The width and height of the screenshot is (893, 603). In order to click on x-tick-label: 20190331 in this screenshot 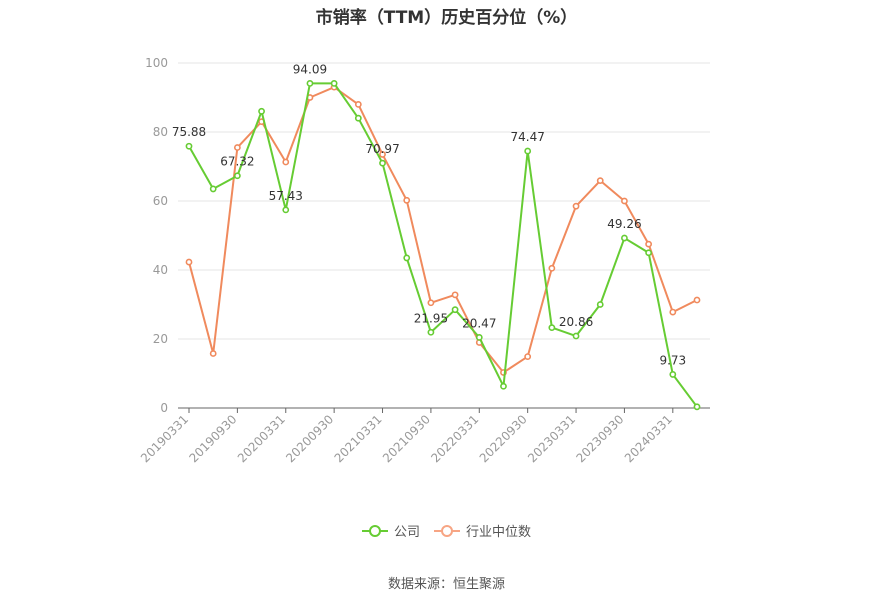, I will do `click(164, 438)`.